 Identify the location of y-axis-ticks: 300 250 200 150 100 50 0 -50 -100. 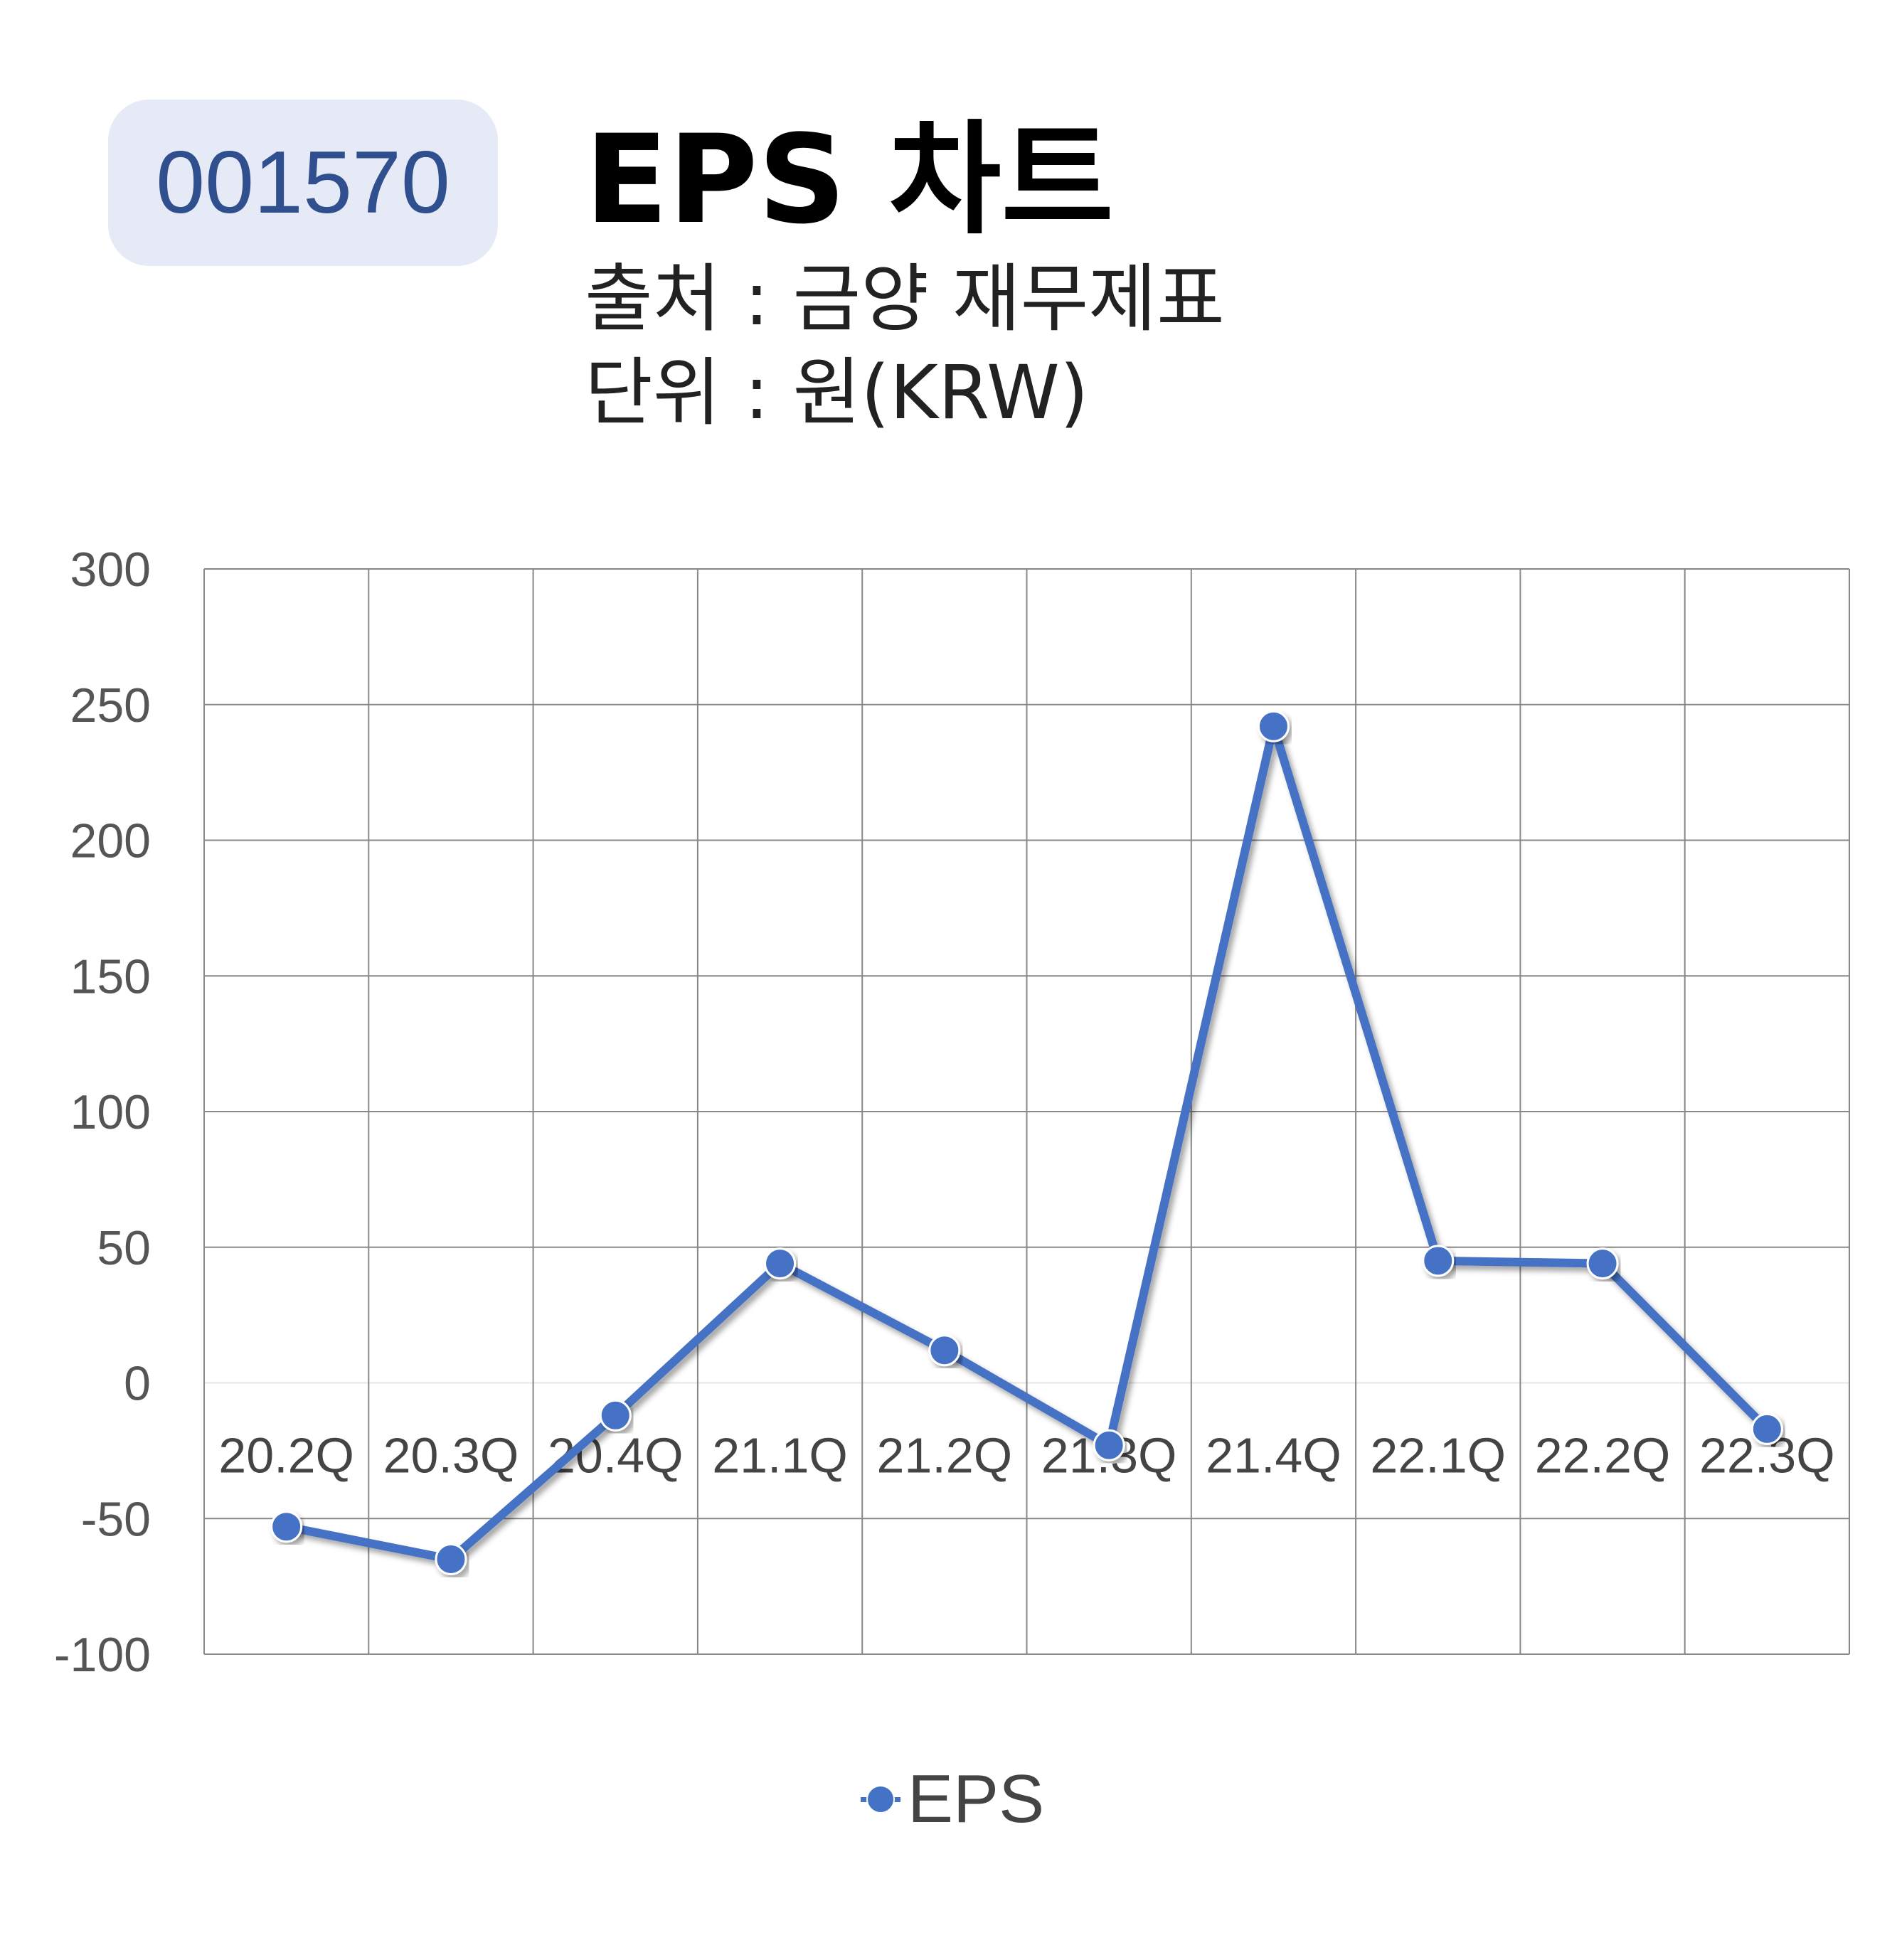
(102, 1112).